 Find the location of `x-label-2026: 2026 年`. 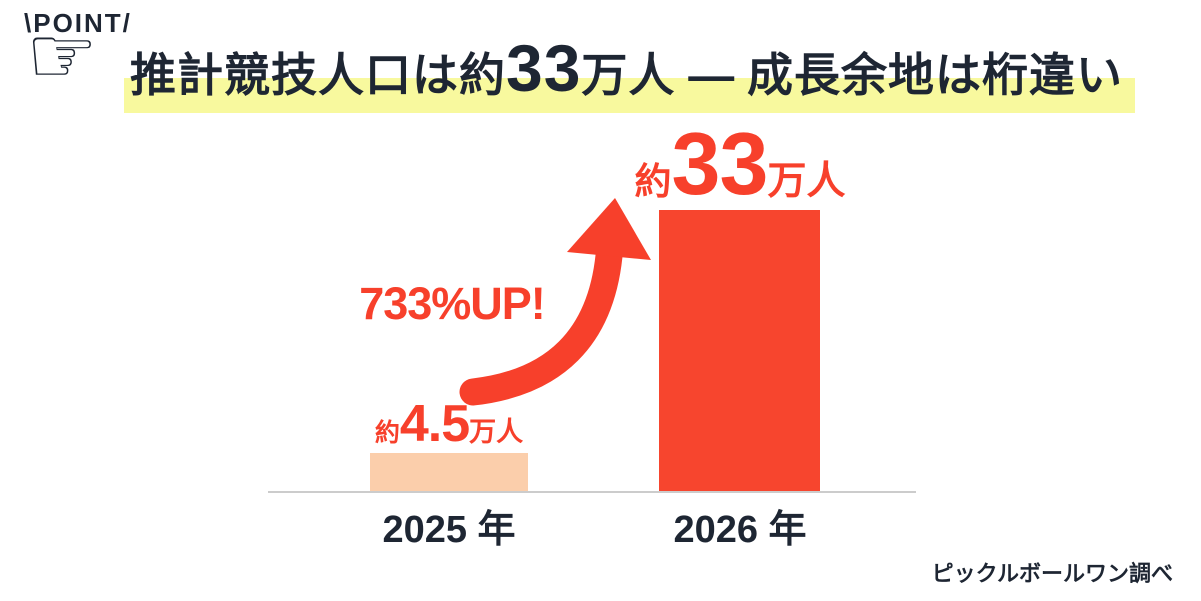

x-label-2026: 2026 年 is located at coordinates (740, 530).